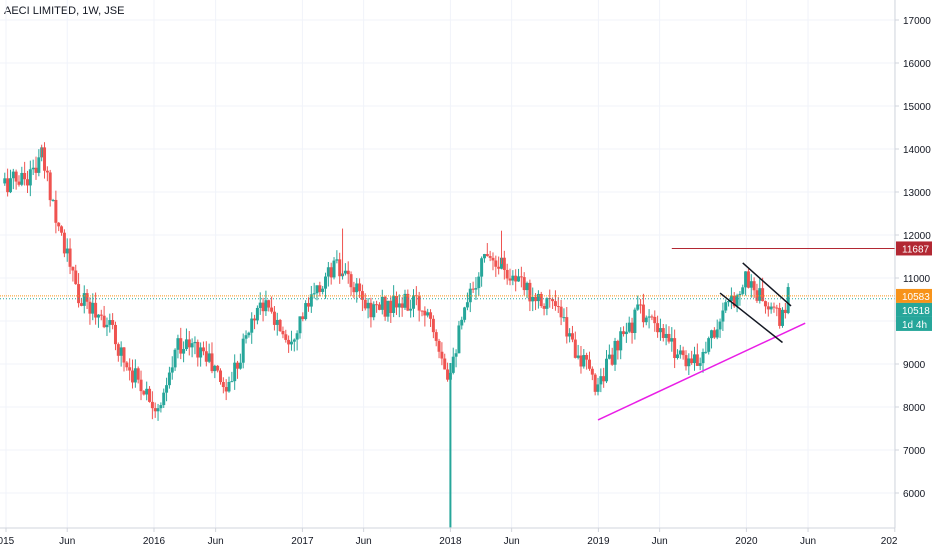 The image size is (932, 550). Describe the element at coordinates (914, 295) in the screenshot. I see `last-price-badge` at that location.